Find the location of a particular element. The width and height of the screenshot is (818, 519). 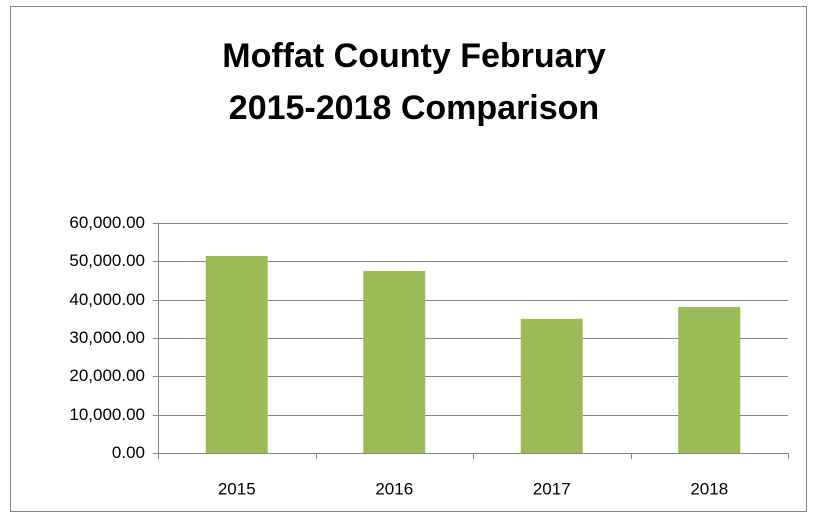

y-tick-label: 0.00 is located at coordinates (128, 452).